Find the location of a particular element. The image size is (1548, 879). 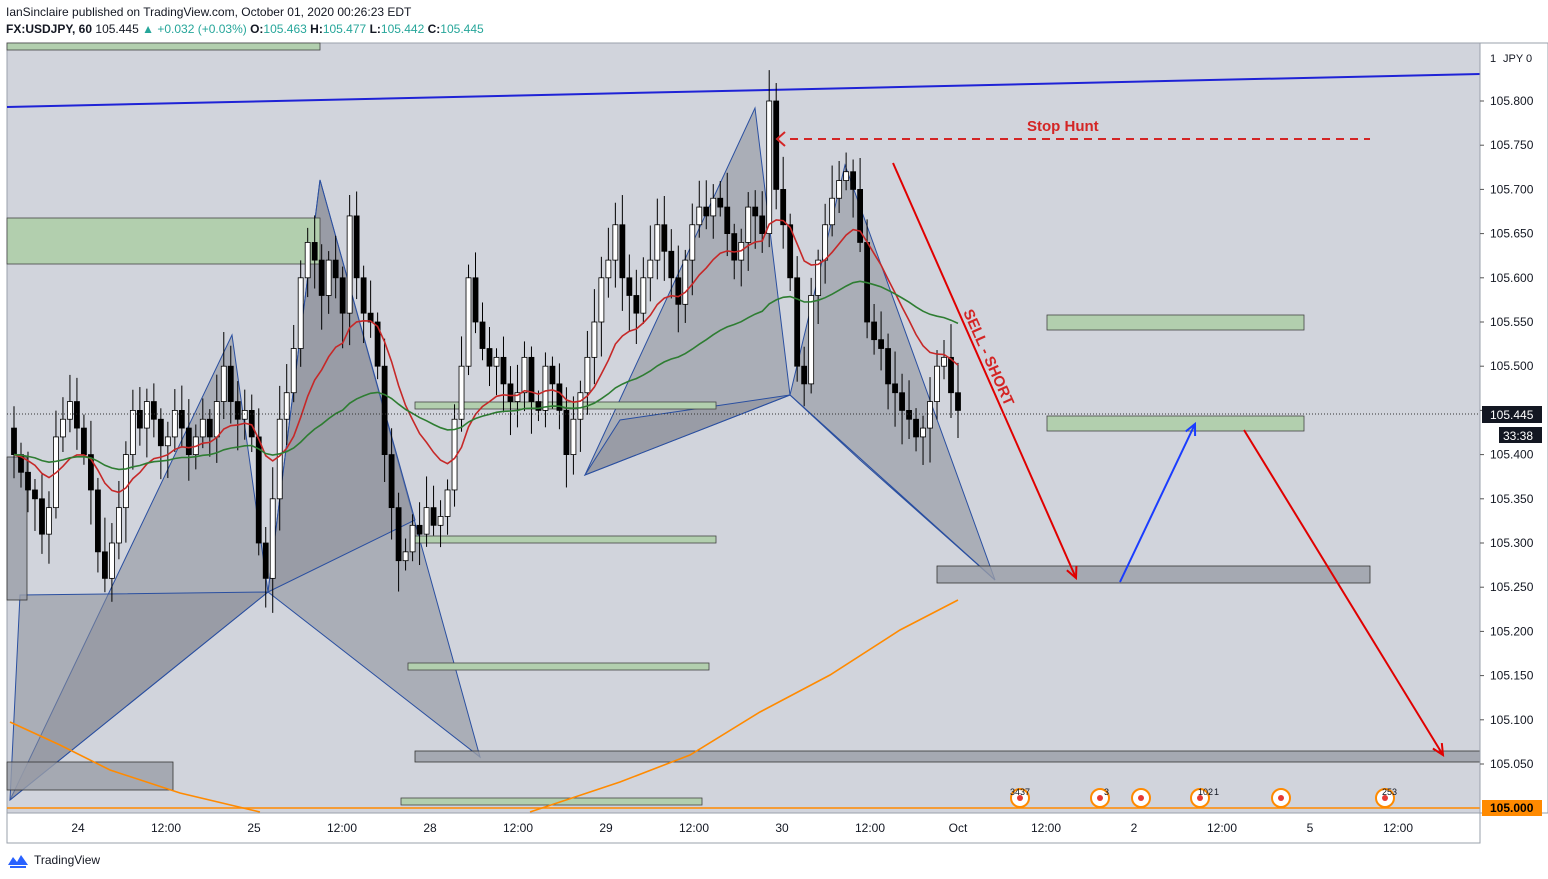

time-axis is located at coordinates (743, 828).